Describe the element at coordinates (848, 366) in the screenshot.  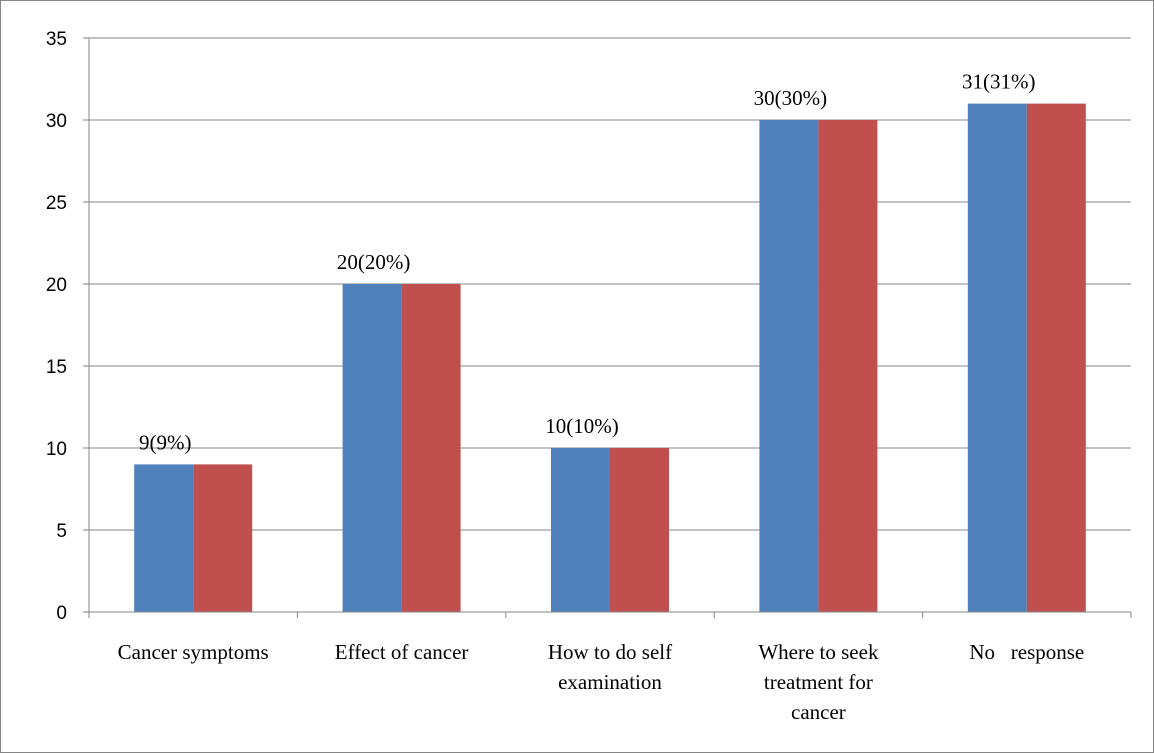
I see `bar-series2-cat4` at that location.